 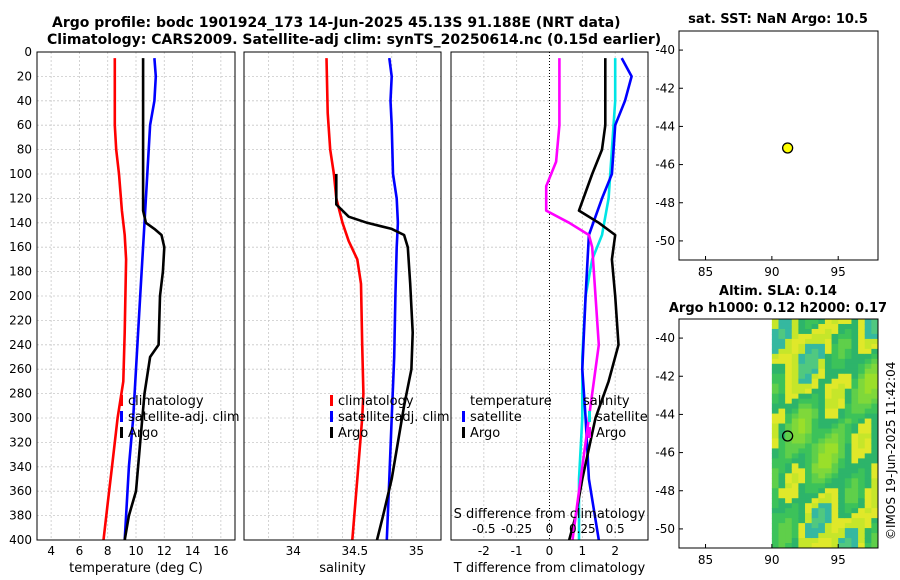 What do you see at coordinates (611, 433) in the screenshot?
I see `diff-legend-s-label: Argo` at bounding box center [611, 433].